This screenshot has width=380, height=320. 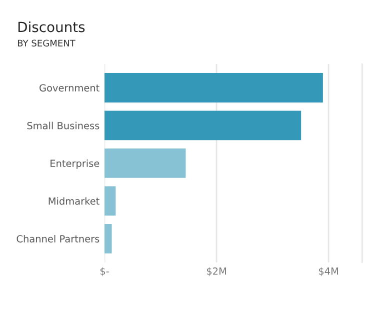 I want to click on y-tick-label: Enterprise, so click(x=75, y=164).